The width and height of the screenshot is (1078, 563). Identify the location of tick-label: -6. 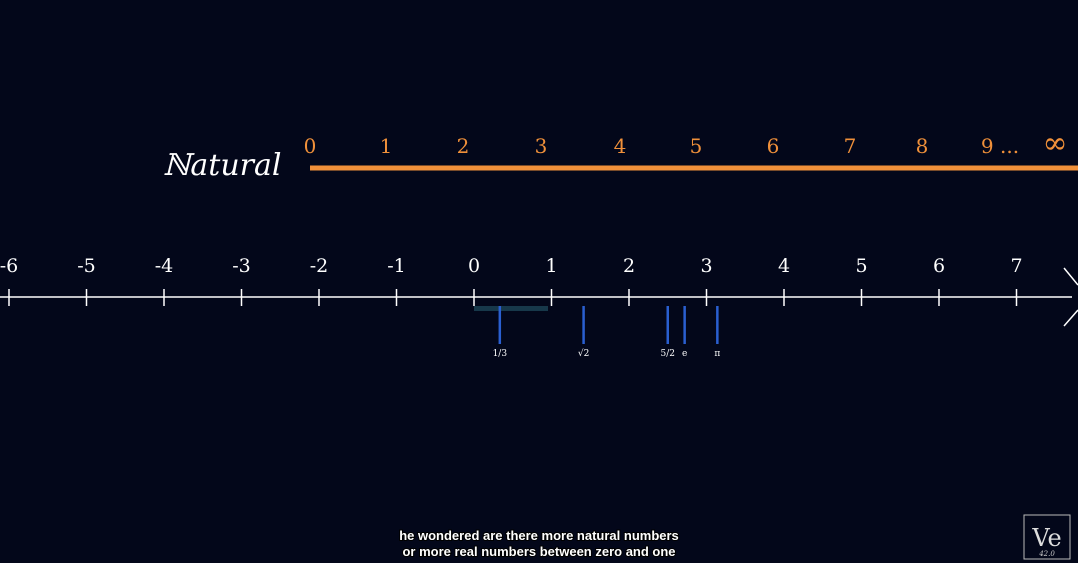
(9, 266).